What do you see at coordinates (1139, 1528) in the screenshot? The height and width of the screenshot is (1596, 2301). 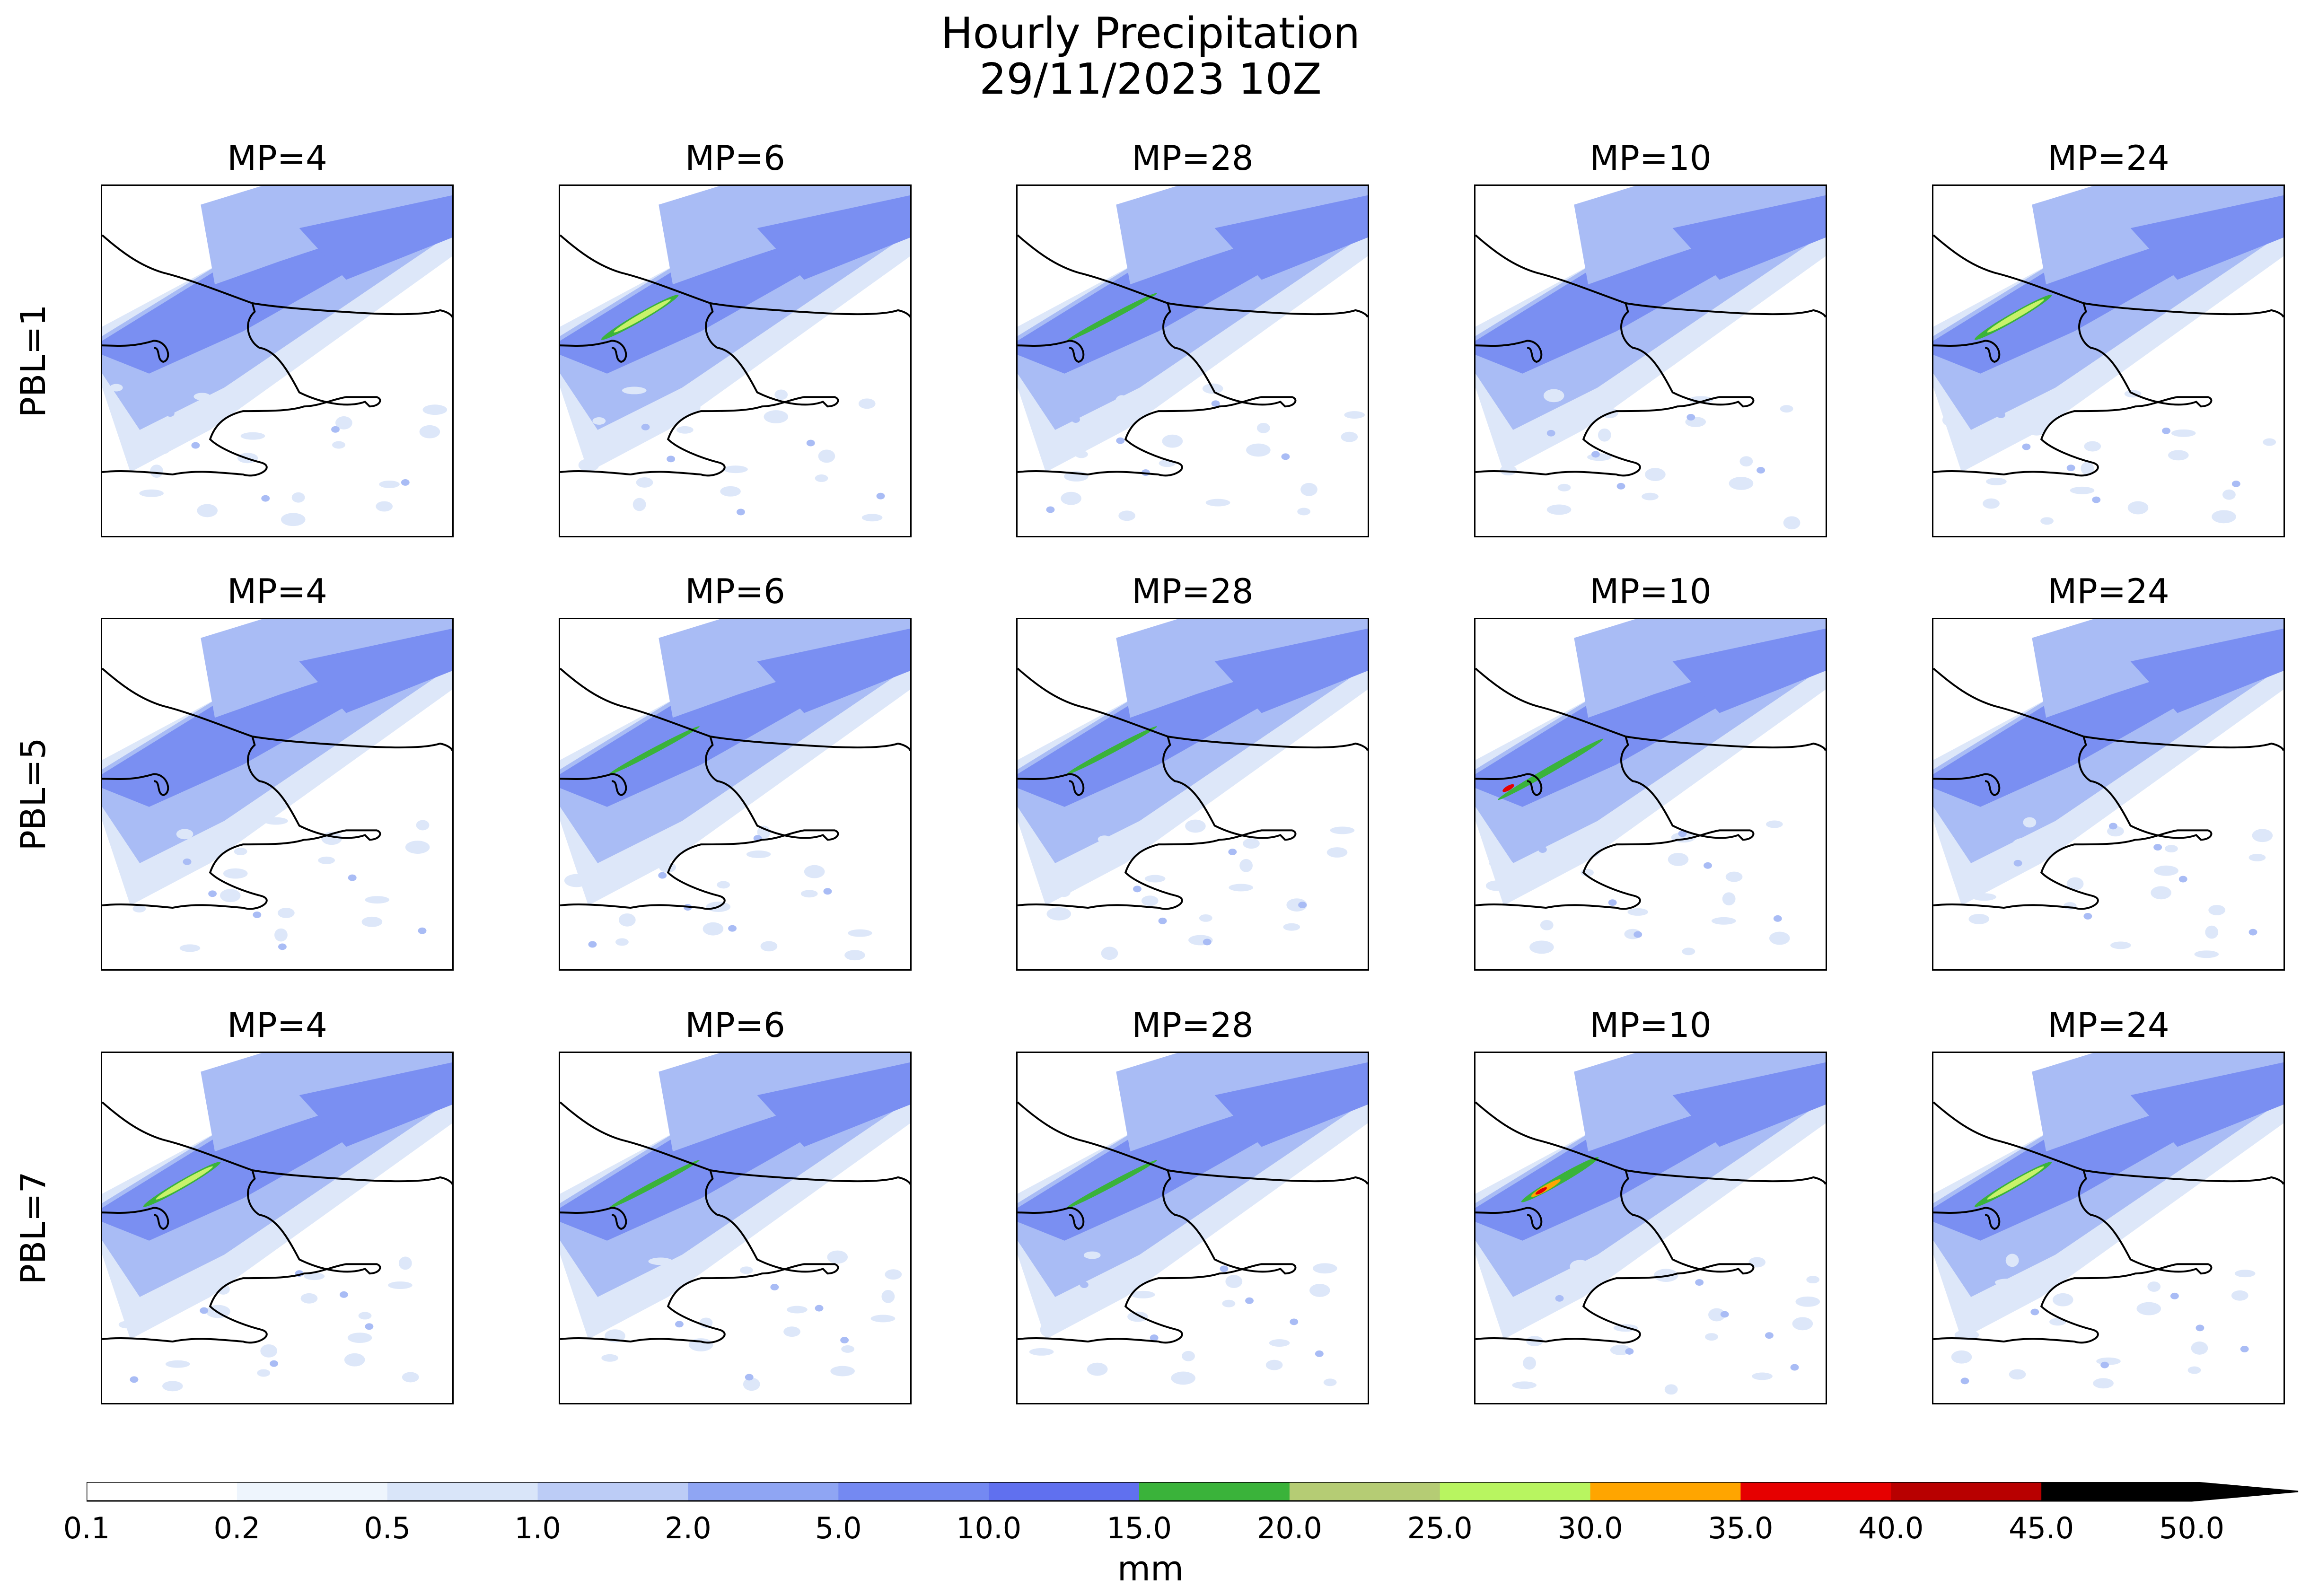 I see `colorbar-tick-label: 15.0` at bounding box center [1139, 1528].